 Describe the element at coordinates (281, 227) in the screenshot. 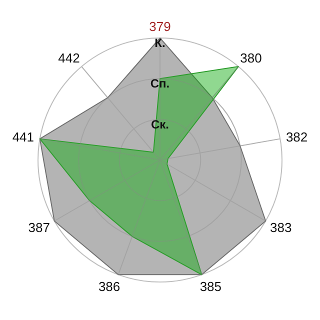

I see `spoke-label: 383` at that location.